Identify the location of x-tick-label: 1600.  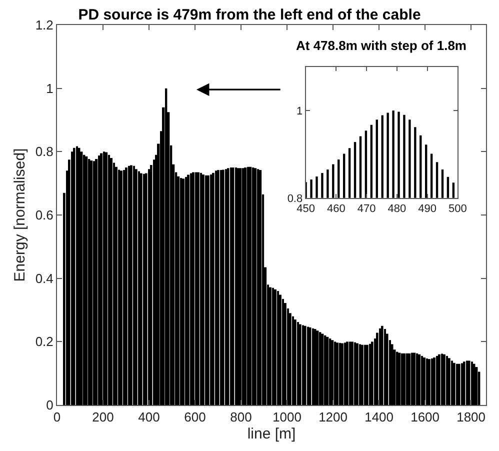
(425, 417).